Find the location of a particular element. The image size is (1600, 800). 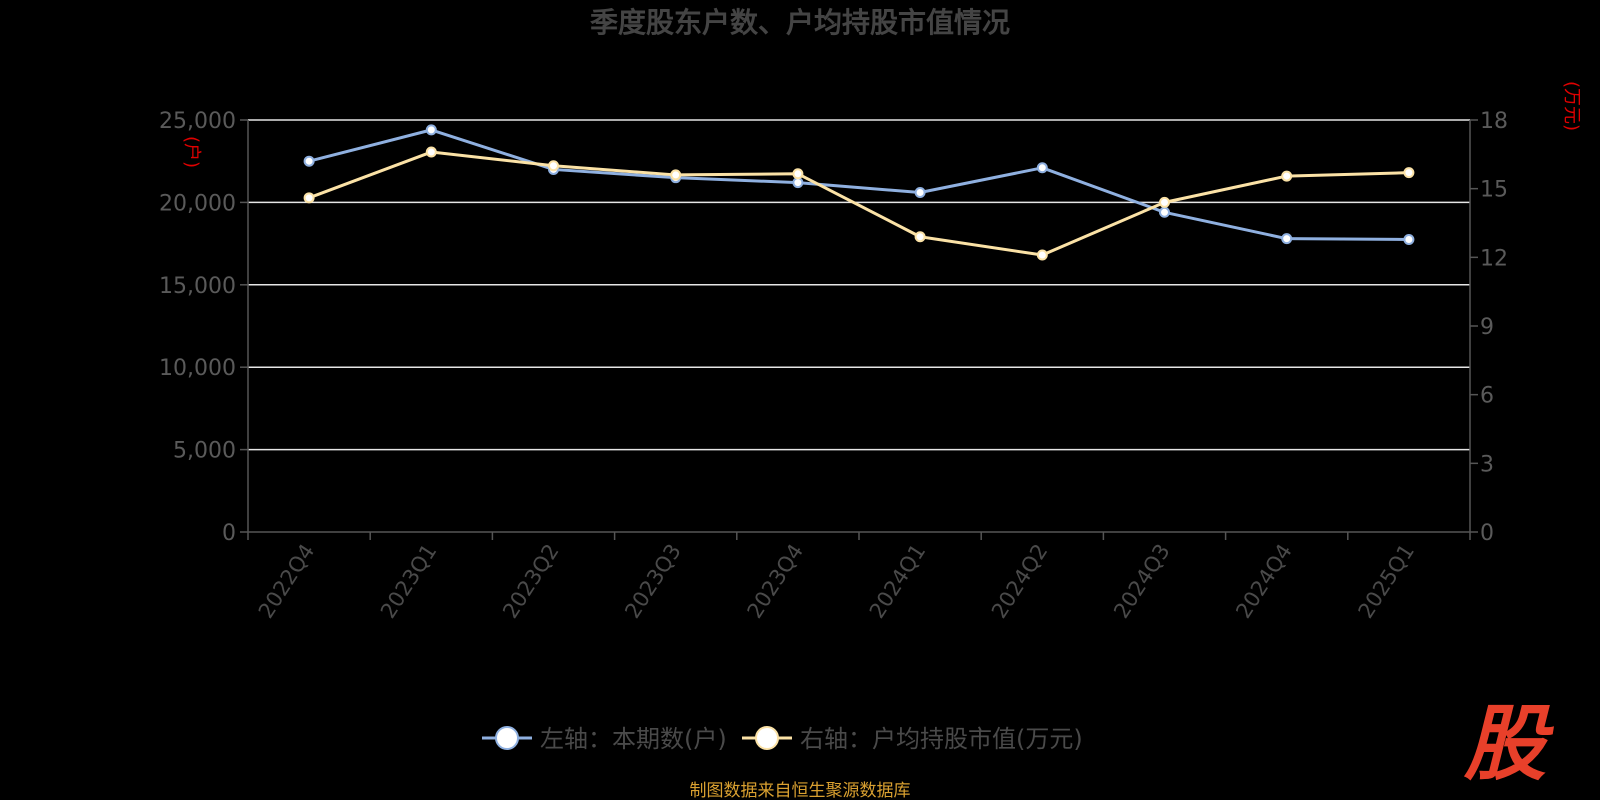

x-tick-label: 2024Q2 is located at coordinates (1020, 581).